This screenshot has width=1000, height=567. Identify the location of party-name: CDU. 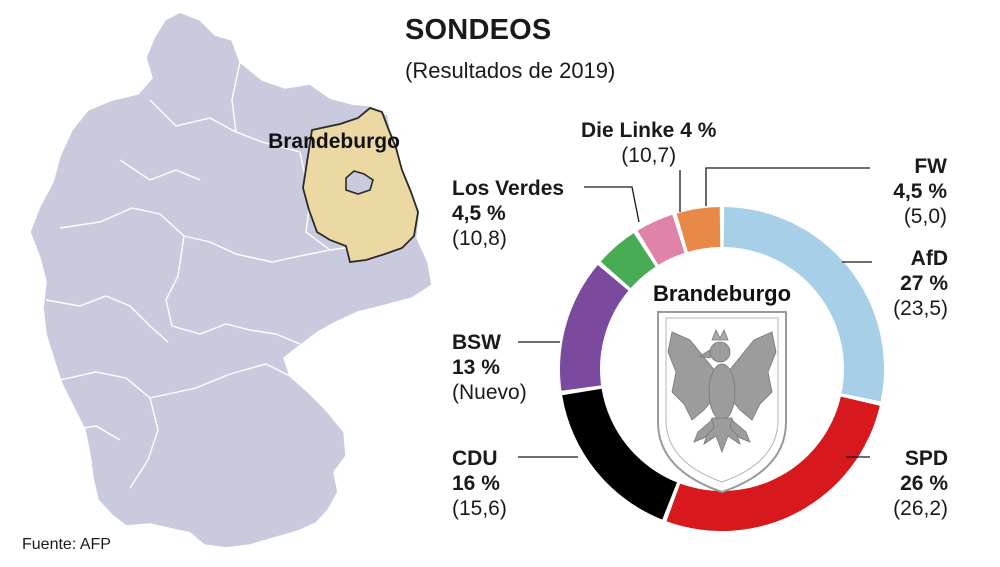
(475, 458).